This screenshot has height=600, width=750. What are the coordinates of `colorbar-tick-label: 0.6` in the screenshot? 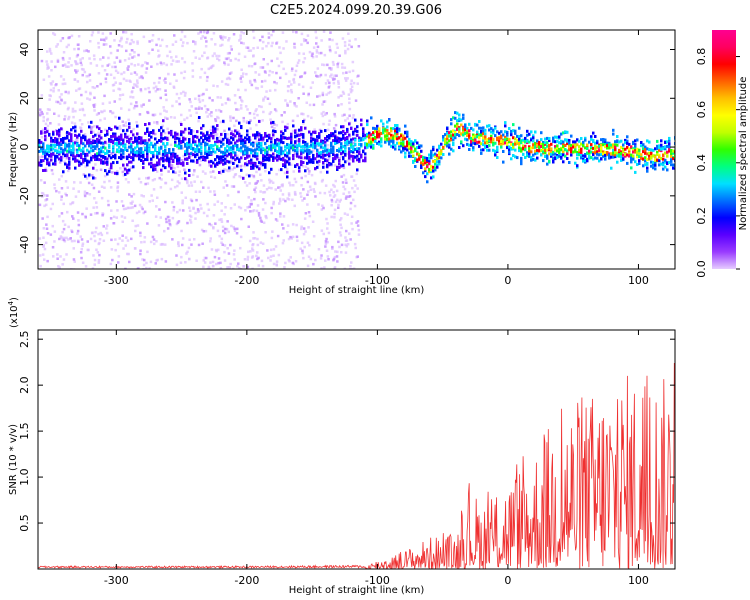 It's located at (701, 110).